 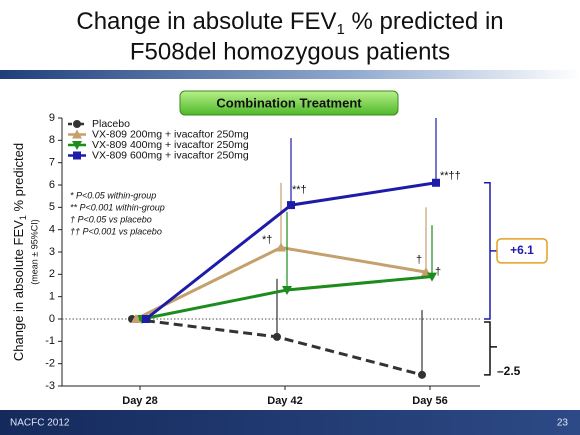 I want to click on slide-title: Change in absolute FEV1 % predicted in, so click(x=289, y=23).